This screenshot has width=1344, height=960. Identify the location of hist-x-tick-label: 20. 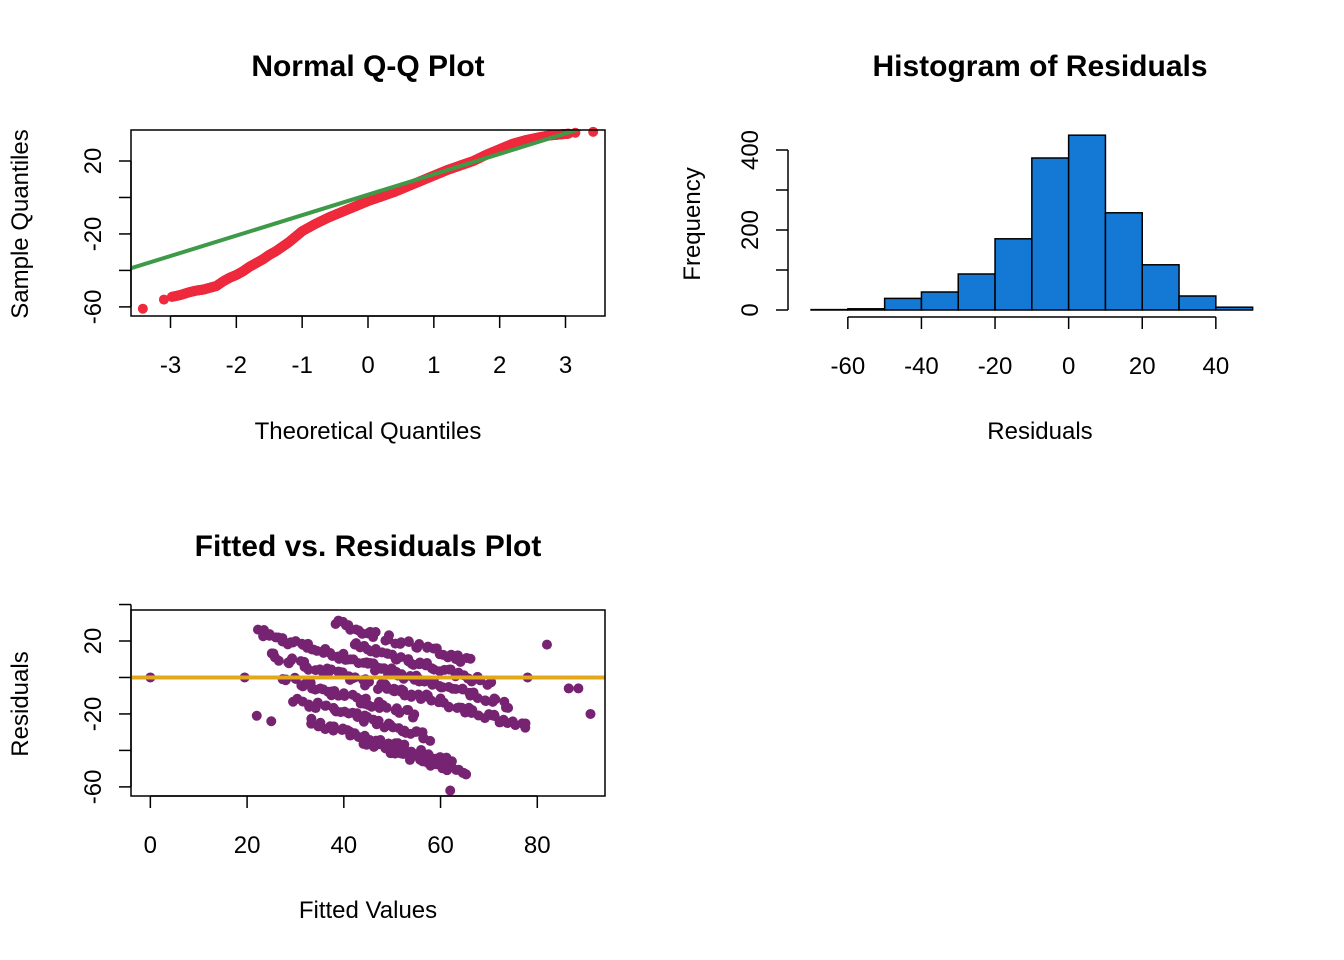
(1142, 366).